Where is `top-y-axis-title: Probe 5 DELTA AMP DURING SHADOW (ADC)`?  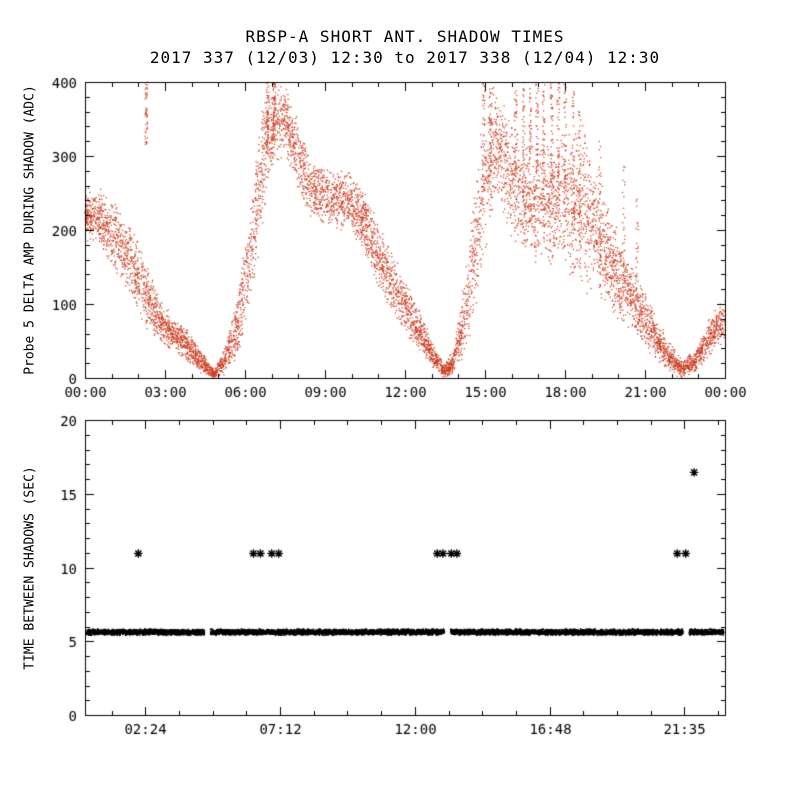 top-y-axis-title: Probe 5 DELTA AMP DURING SHADOW (ADC) is located at coordinates (30, 230).